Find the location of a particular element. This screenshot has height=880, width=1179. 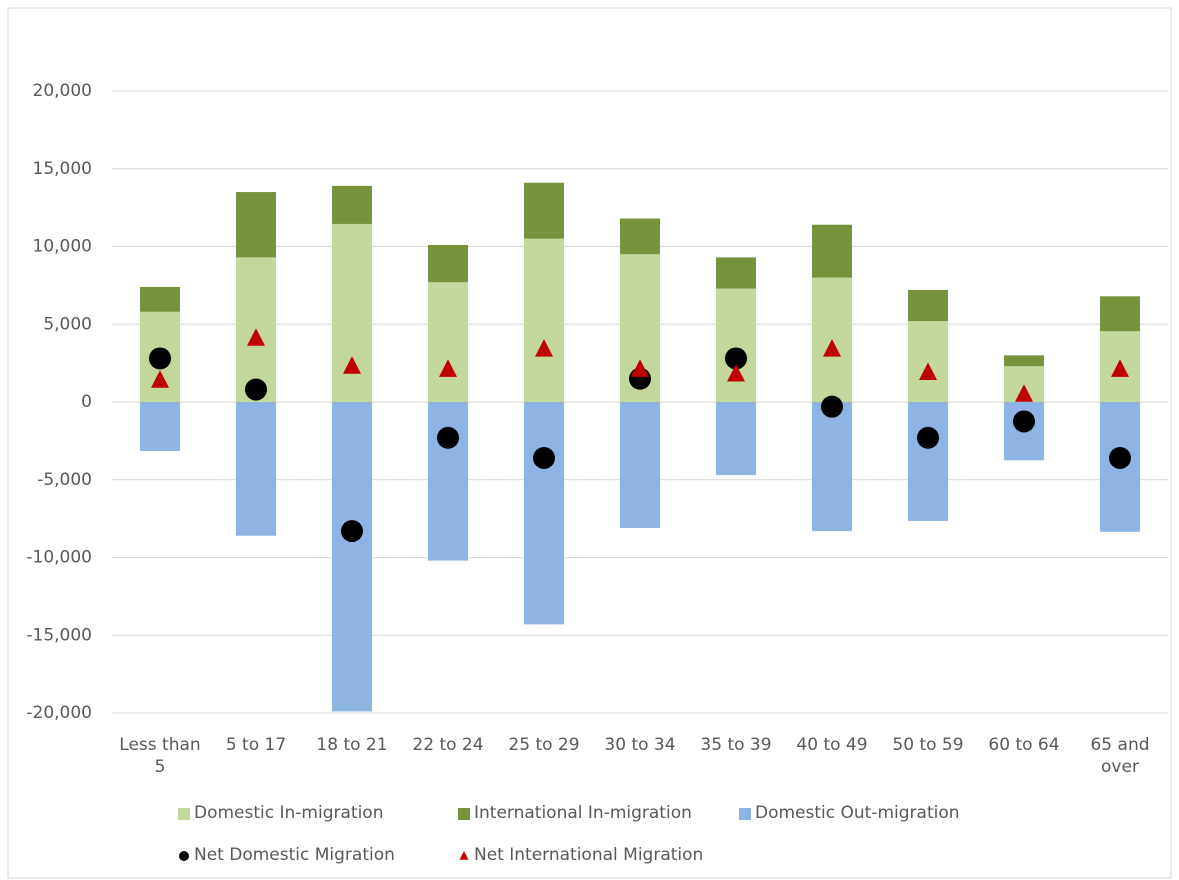

y-tick-label: -15,000 is located at coordinates (59, 635).